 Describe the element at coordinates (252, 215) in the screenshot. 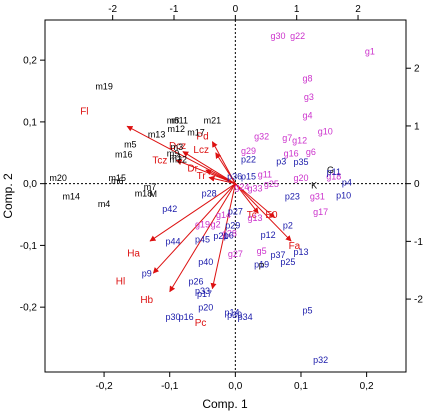

I see `loading-label: Tc` at that location.